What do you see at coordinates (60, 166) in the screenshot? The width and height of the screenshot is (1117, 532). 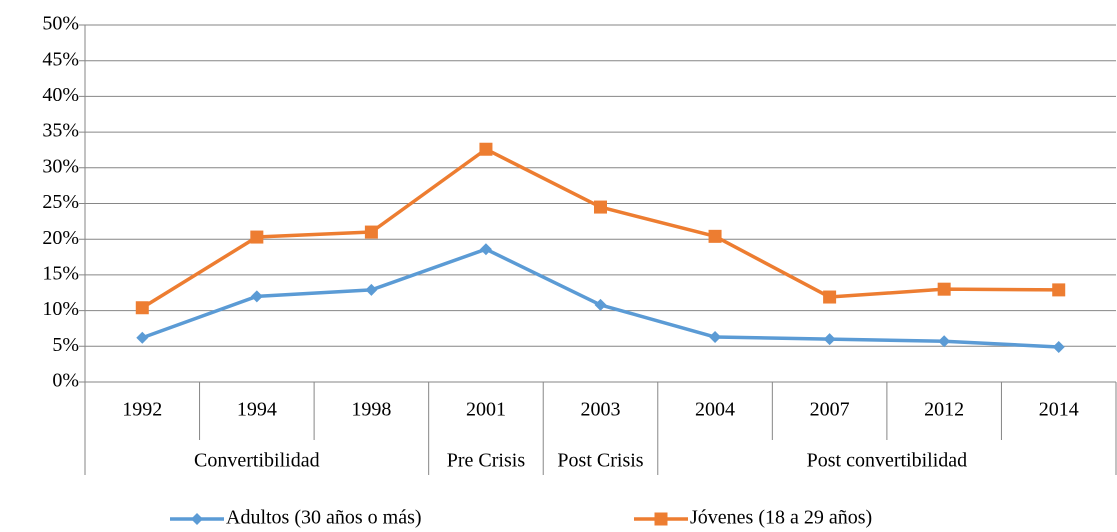 I see `y-tick-label: 30%` at bounding box center [60, 166].